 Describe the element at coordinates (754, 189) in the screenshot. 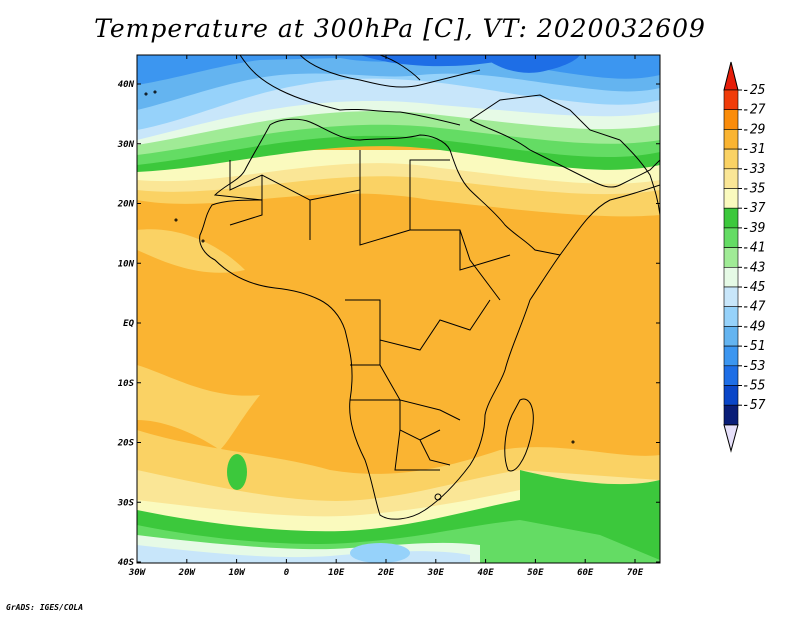

I see `colorbar-label: -35` at that location.